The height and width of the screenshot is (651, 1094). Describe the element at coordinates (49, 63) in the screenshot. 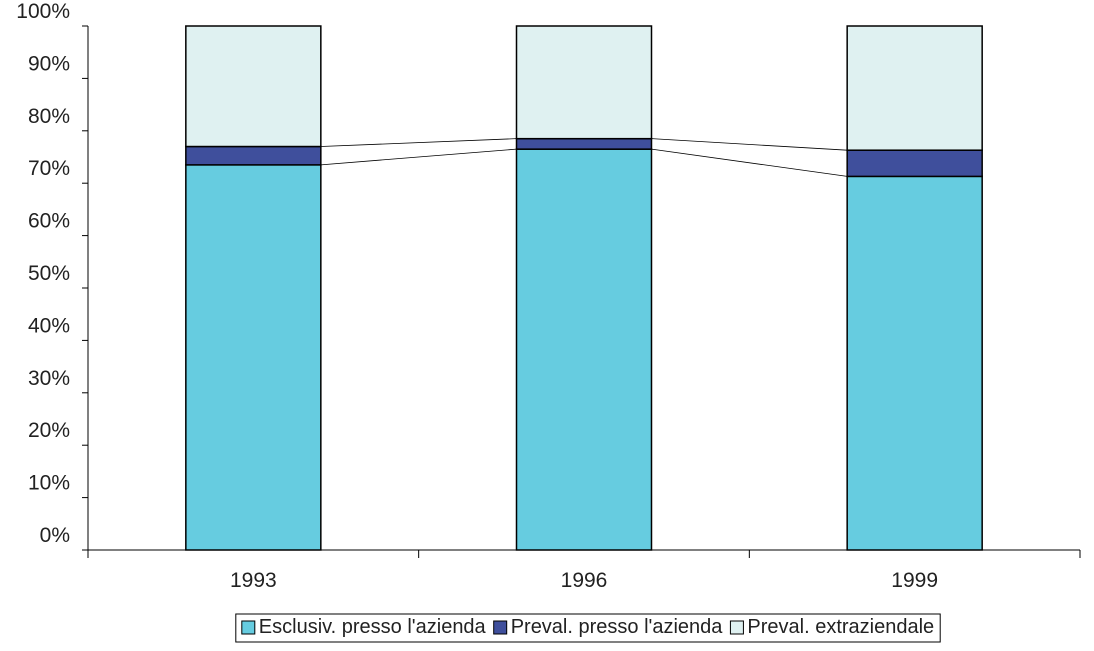

I see `y-tick-label: 90%` at that location.